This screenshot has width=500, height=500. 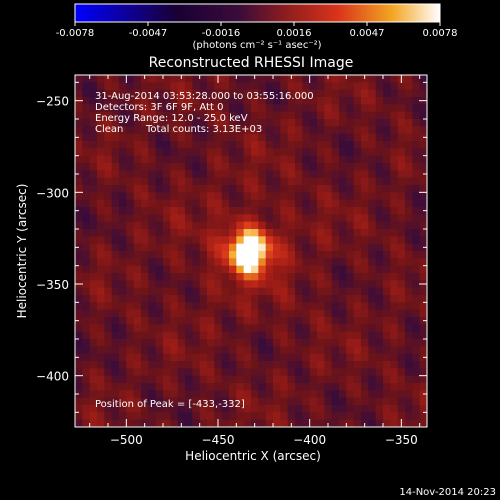 What do you see at coordinates (148, 33) in the screenshot?
I see `colorbar-tick-label: -0.0047` at bounding box center [148, 33].